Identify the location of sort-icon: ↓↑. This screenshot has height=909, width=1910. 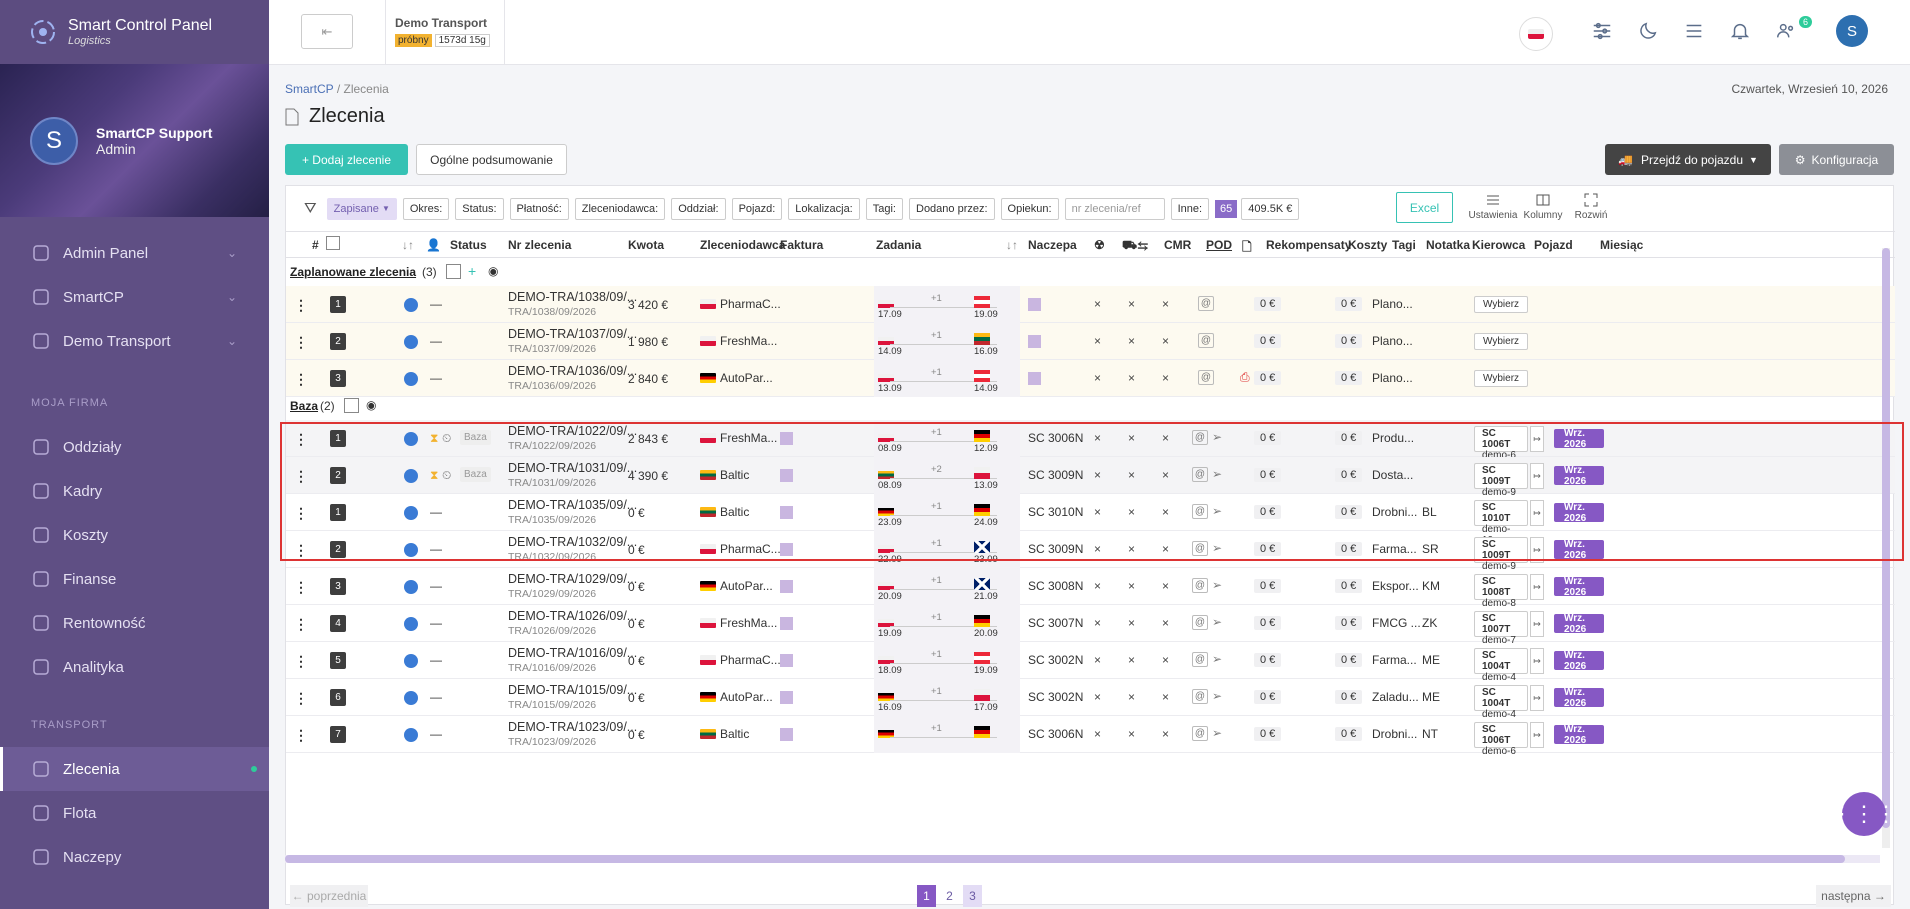
(408, 245).